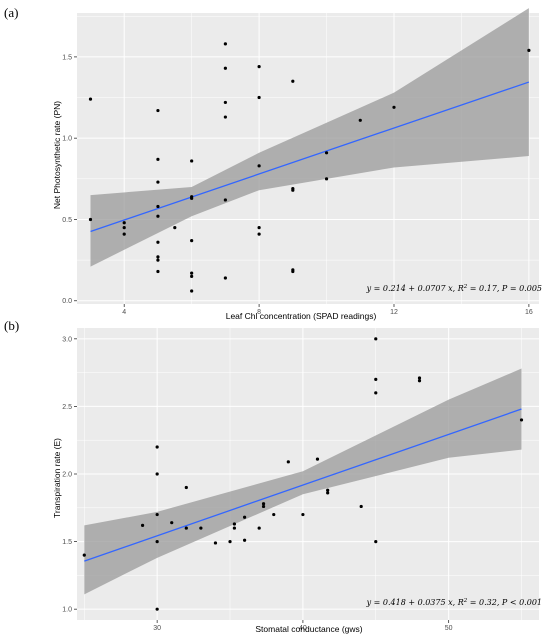 This screenshot has width=550, height=637. What do you see at coordinates (67, 475) in the screenshot?
I see `y-tick-label: 2.0` at bounding box center [67, 475].